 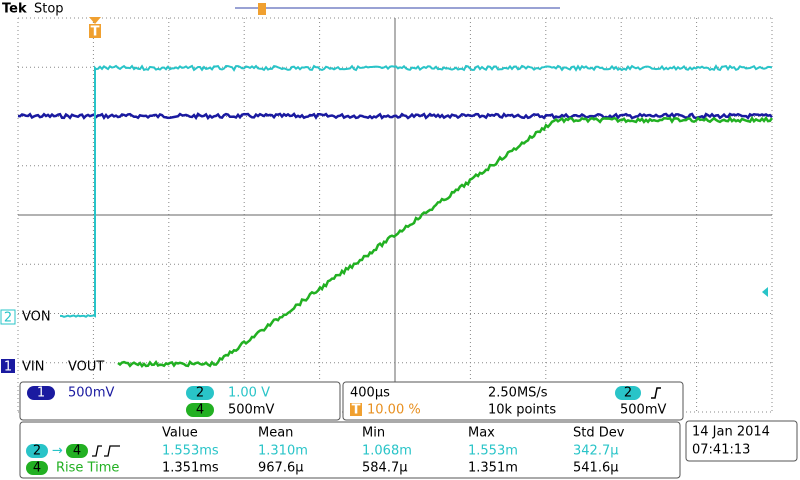 I want to click on record-trigger-marker, so click(x=262, y=9).